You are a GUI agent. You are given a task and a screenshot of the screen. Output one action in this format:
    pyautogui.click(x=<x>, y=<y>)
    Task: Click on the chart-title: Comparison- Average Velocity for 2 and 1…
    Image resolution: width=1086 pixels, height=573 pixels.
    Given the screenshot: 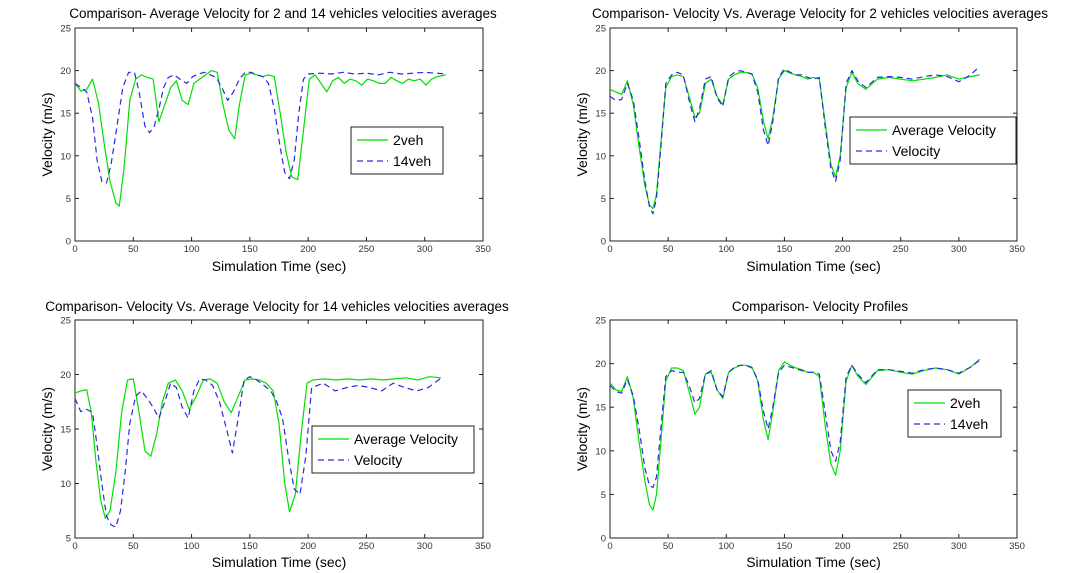 What is the action you would take?
    pyautogui.click(x=283, y=13)
    